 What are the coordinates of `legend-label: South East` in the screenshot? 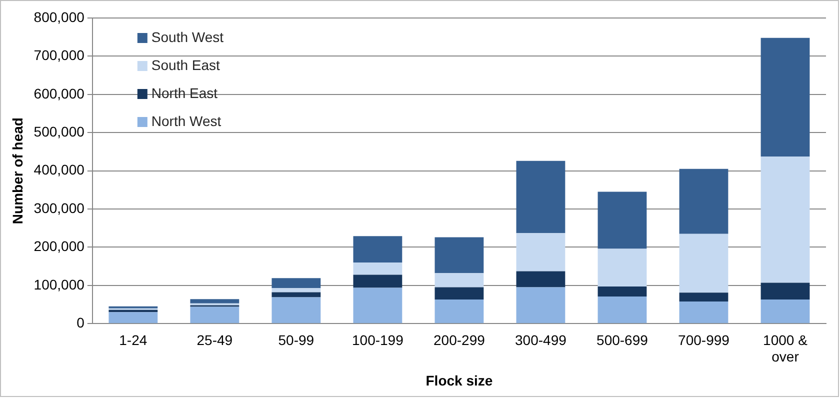 It's located at (185, 64).